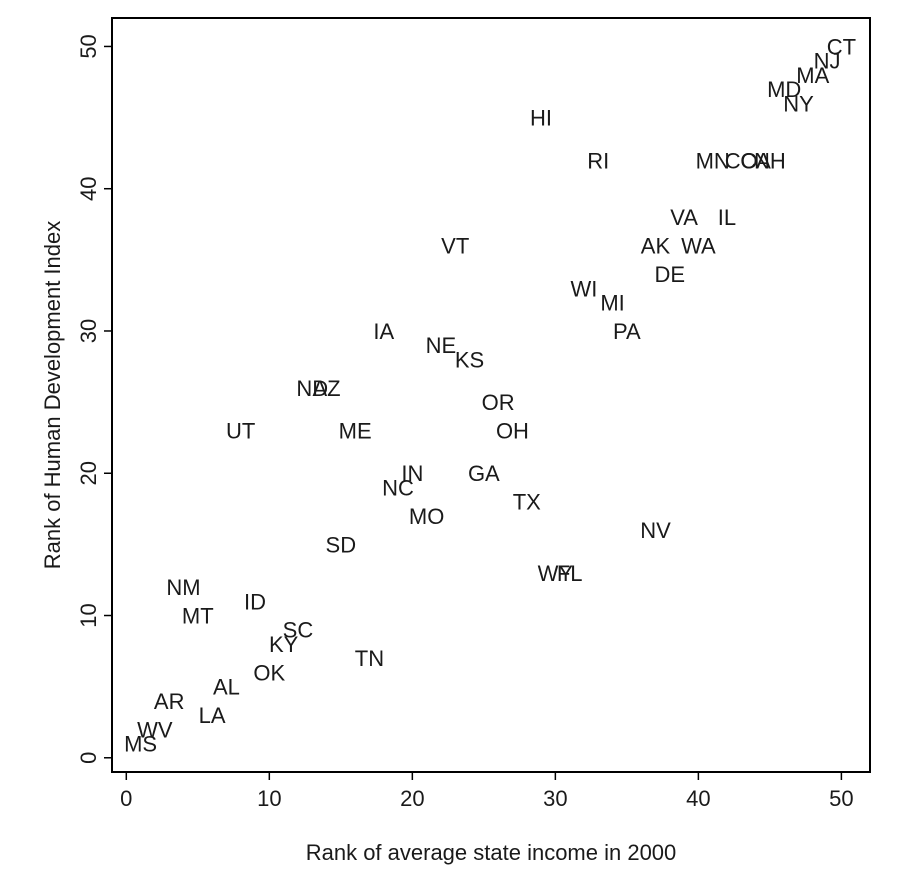  What do you see at coordinates (713, 160) in the screenshot?
I see `data-point-mn: MN` at bounding box center [713, 160].